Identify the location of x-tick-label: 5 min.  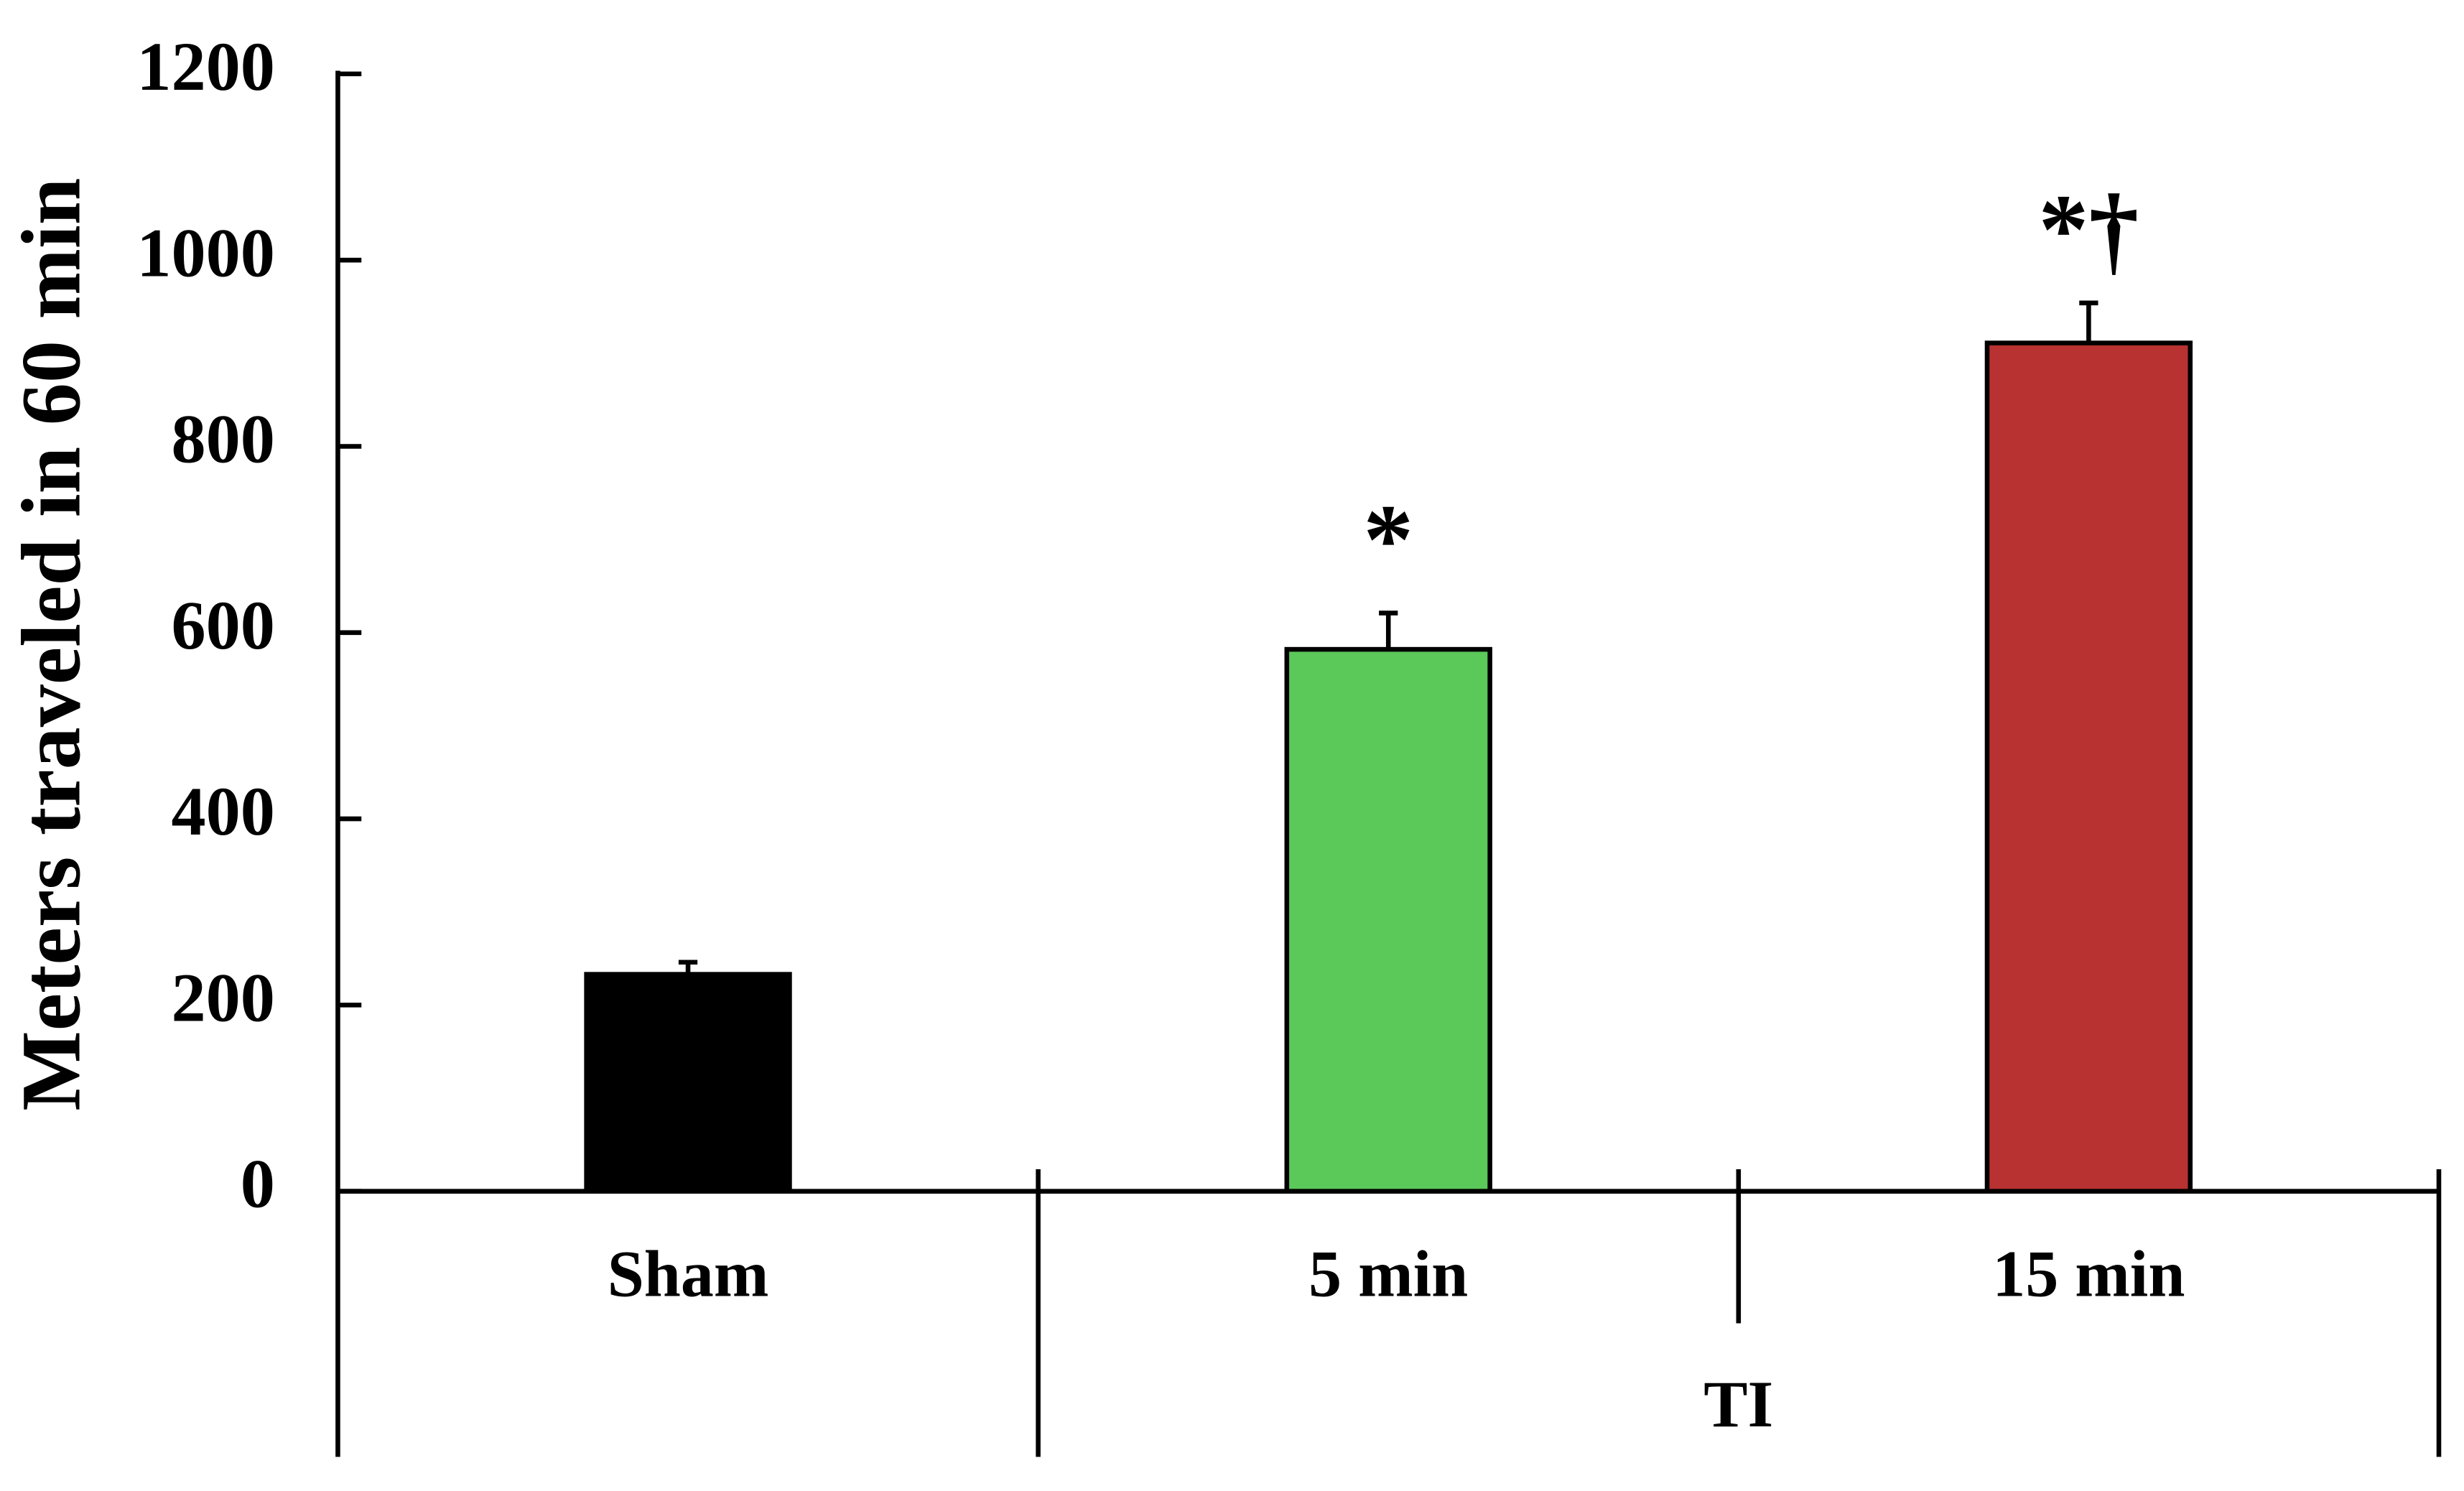
(1388, 1273).